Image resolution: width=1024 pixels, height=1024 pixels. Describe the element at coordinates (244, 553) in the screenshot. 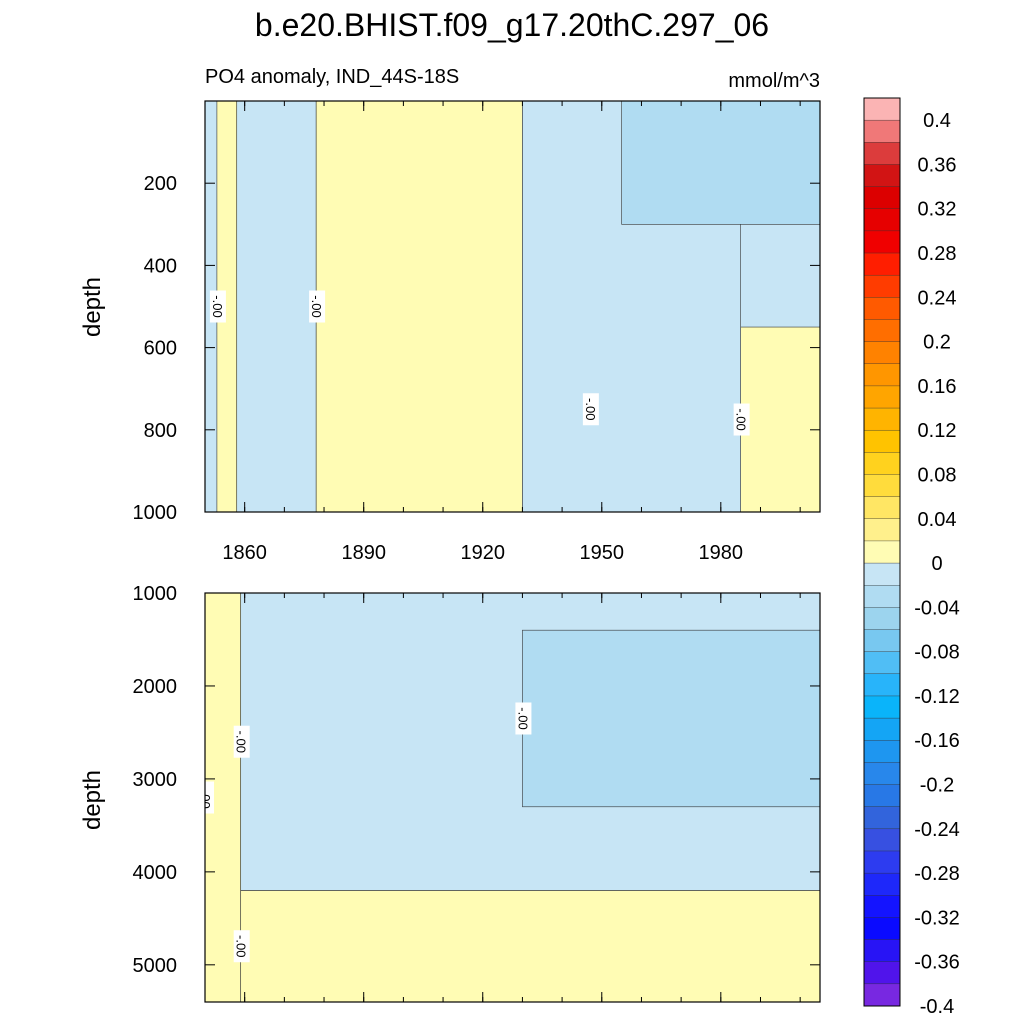

I see `x-tick-label: 1860` at that location.